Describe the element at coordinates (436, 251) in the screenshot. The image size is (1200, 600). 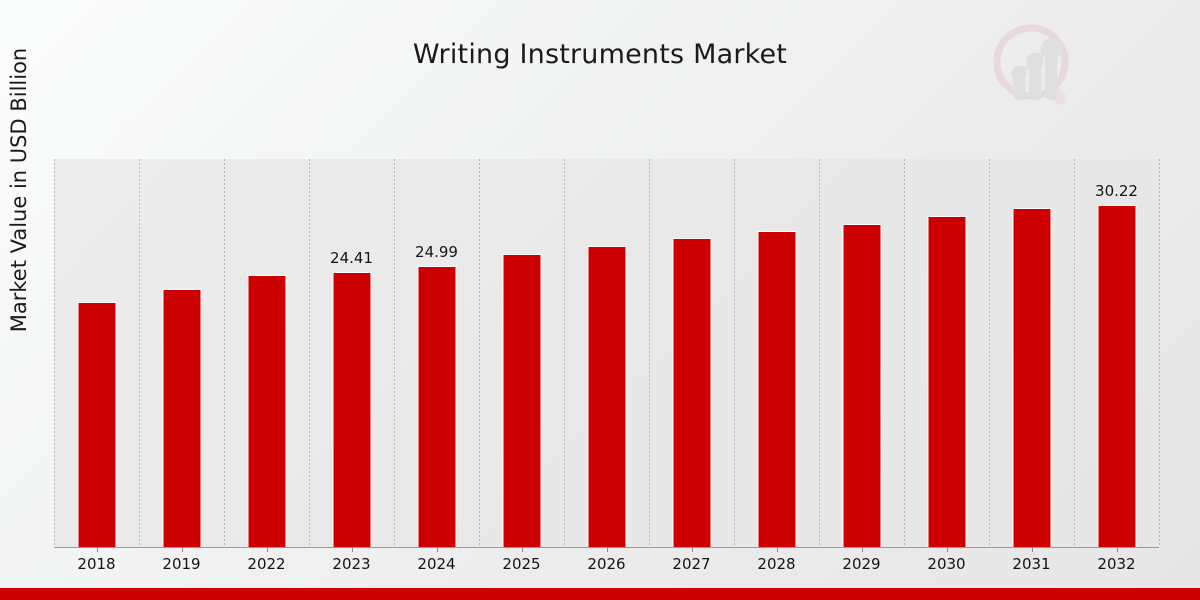
I see `bar-value-label: 24.99` at that location.